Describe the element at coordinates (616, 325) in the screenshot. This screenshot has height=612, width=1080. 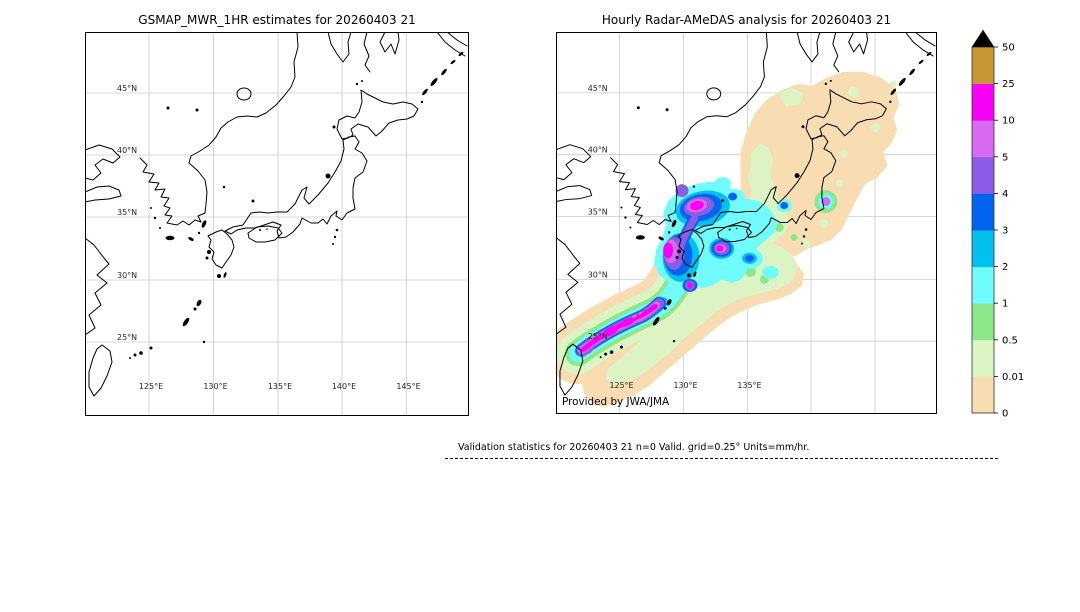
I see `precip-25mm-layer` at that location.